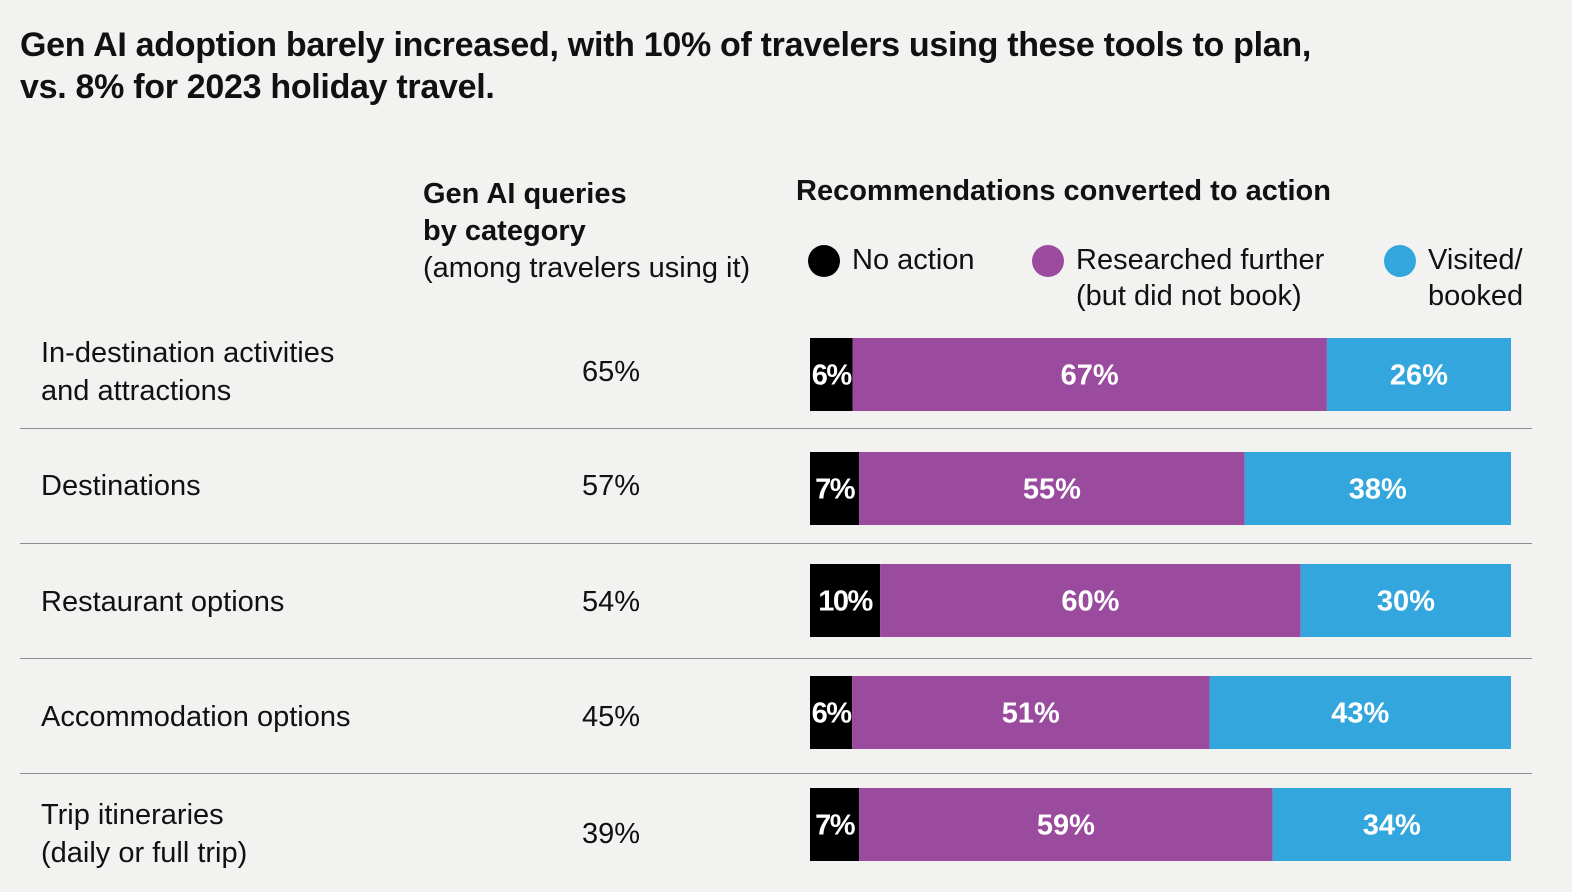 The width and height of the screenshot is (1572, 892). Describe the element at coordinates (144, 853) in the screenshot. I see `category-label-line-2: (daily or full trip)` at that location.